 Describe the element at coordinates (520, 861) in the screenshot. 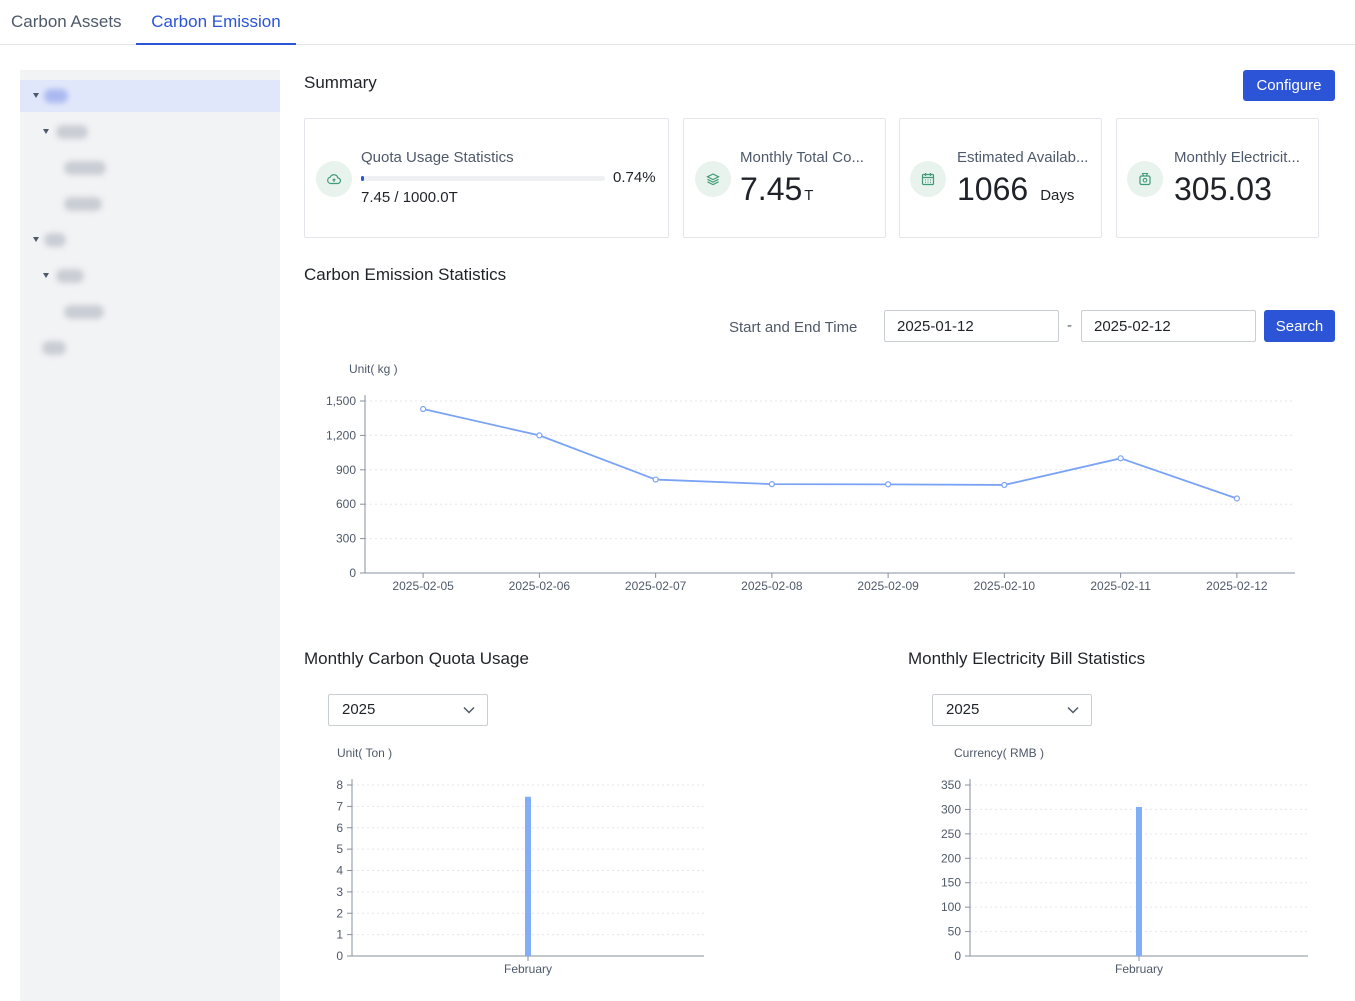

I see `quota-bar-chart: Unit( Ton ) 0 1 2 3 4 5 6 7 8 February` at that location.